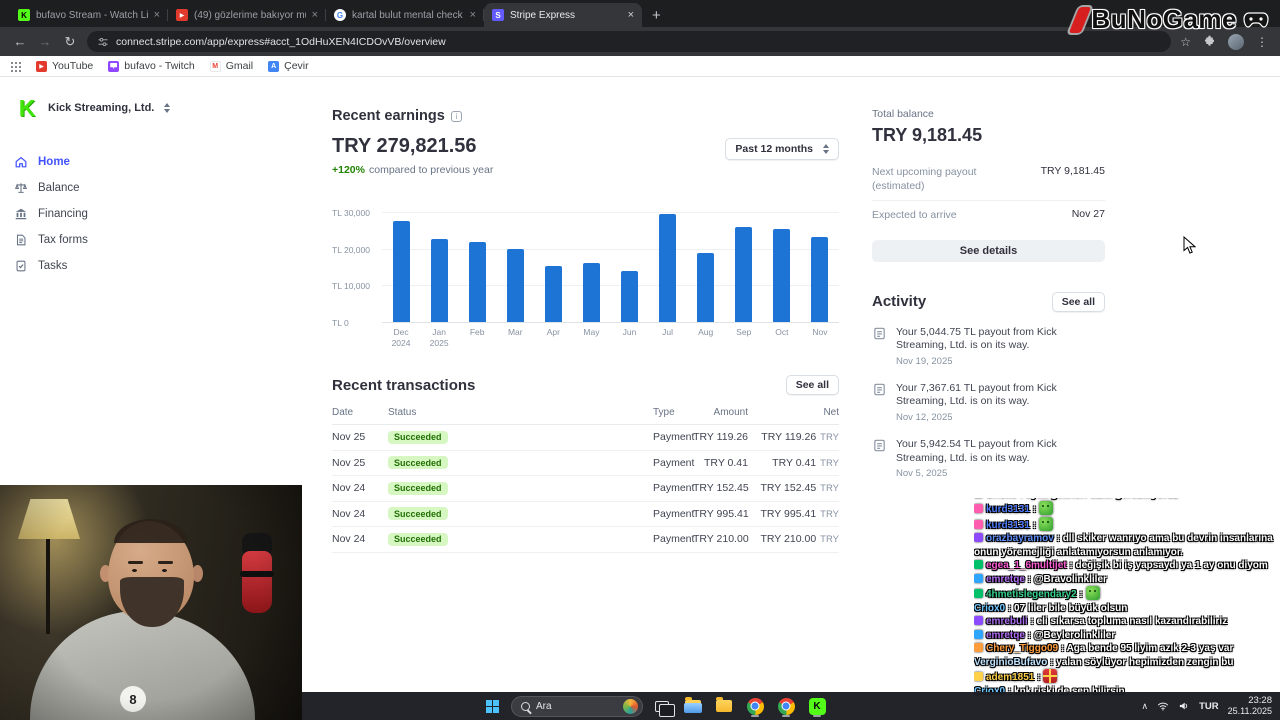 This screenshot has width=1280, height=720. Describe the element at coordinates (70, 41) in the screenshot. I see `reload-button: ↻` at that location.